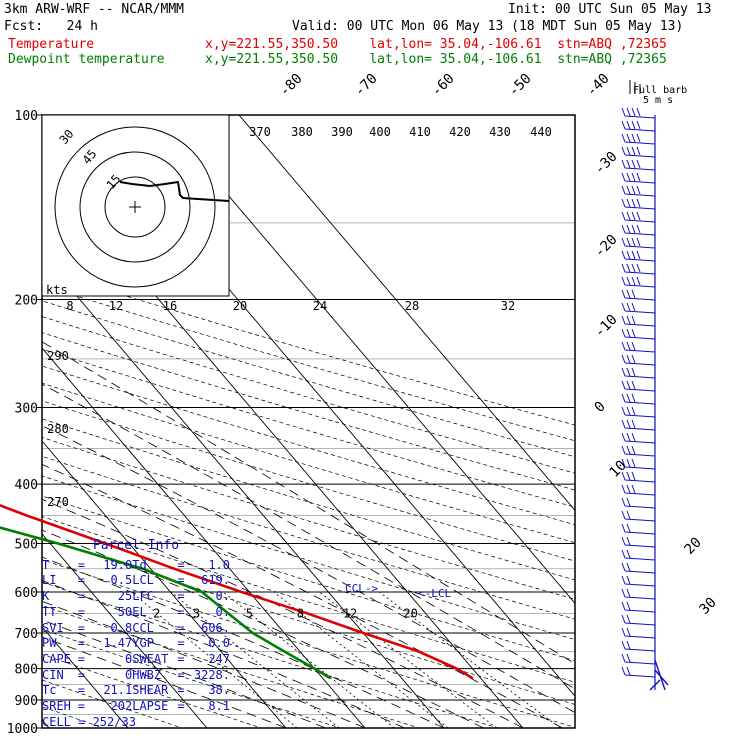 The height and width of the screenshot is (740, 740). I want to click on pressure-label: 500, so click(26, 544).